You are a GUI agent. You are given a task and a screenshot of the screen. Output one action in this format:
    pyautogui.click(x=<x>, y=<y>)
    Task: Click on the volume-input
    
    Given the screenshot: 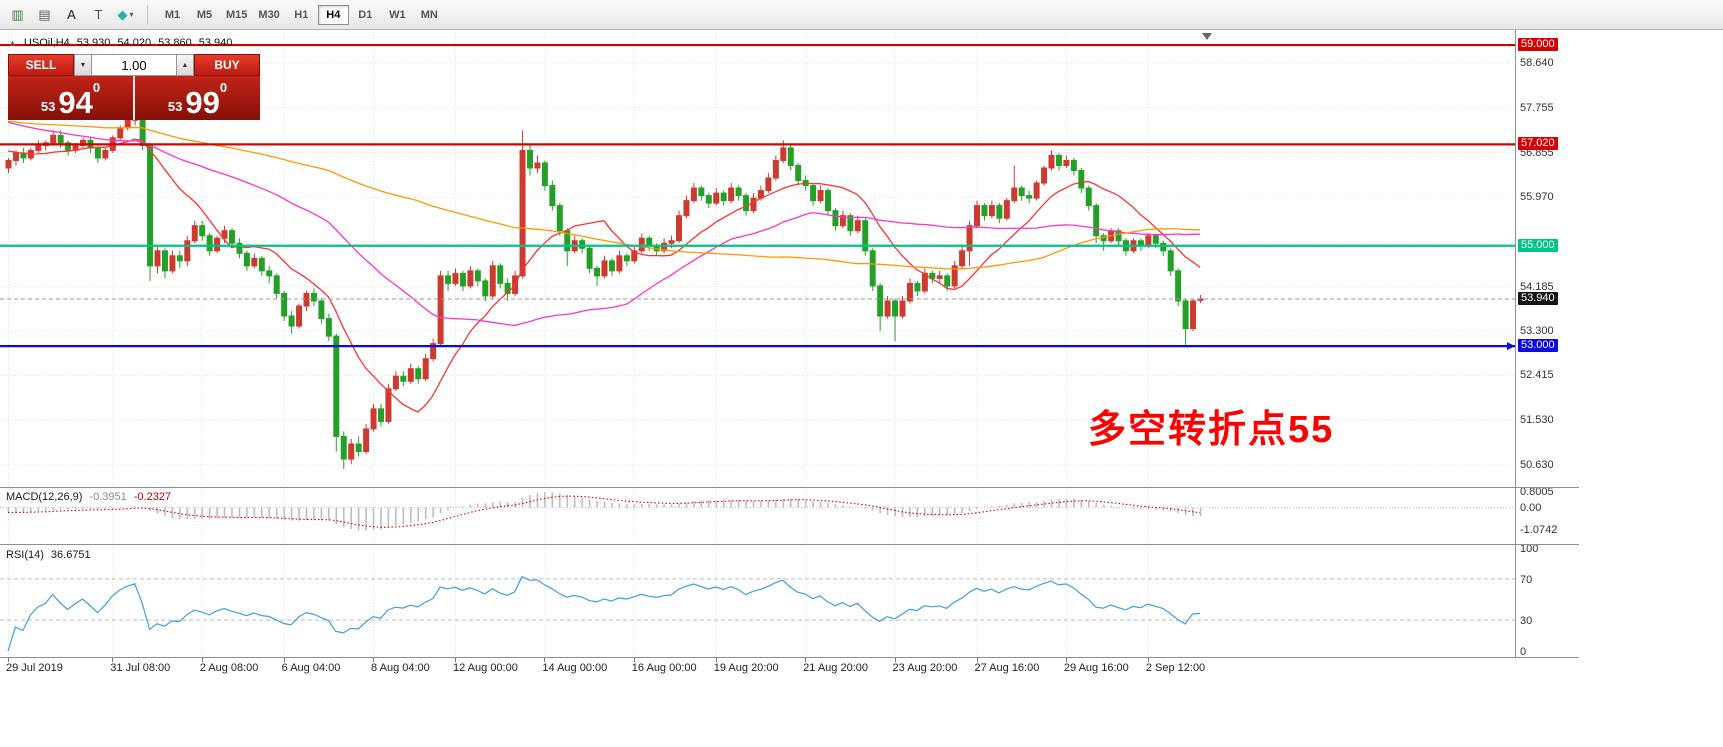 What is the action you would take?
    pyautogui.click(x=134, y=65)
    